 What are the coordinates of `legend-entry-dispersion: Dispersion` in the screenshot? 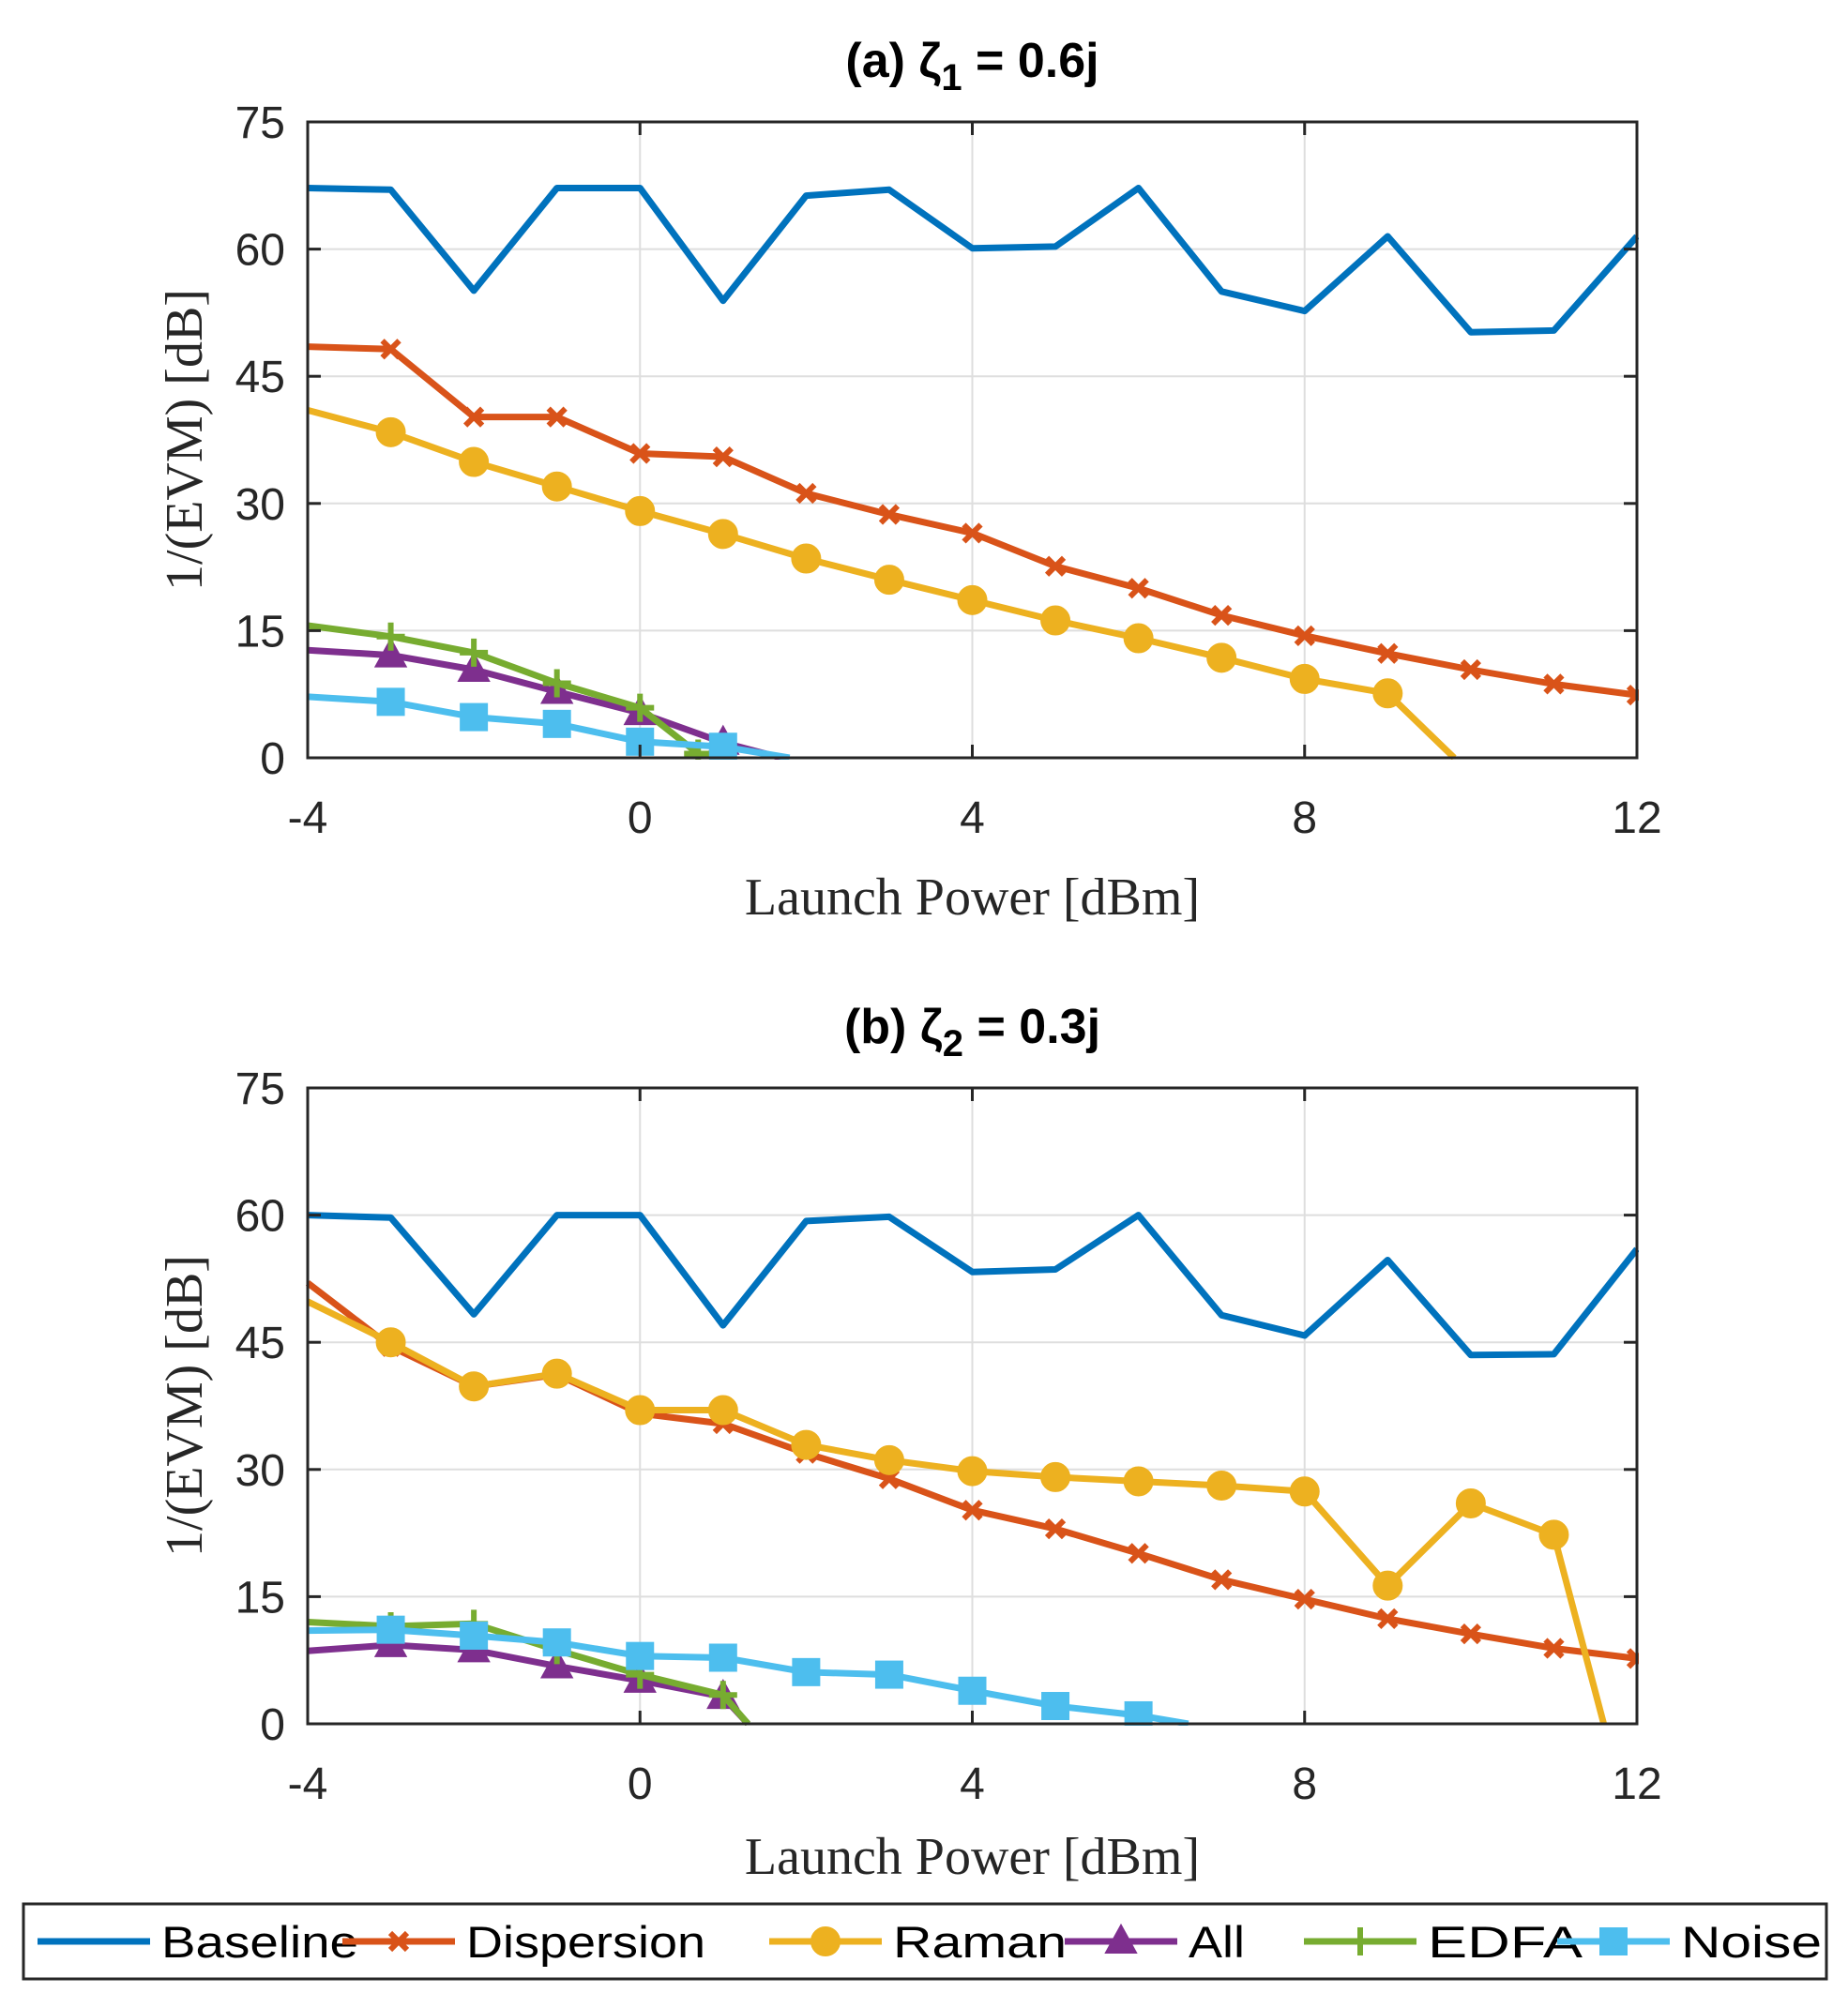 It's located at (523, 1942).